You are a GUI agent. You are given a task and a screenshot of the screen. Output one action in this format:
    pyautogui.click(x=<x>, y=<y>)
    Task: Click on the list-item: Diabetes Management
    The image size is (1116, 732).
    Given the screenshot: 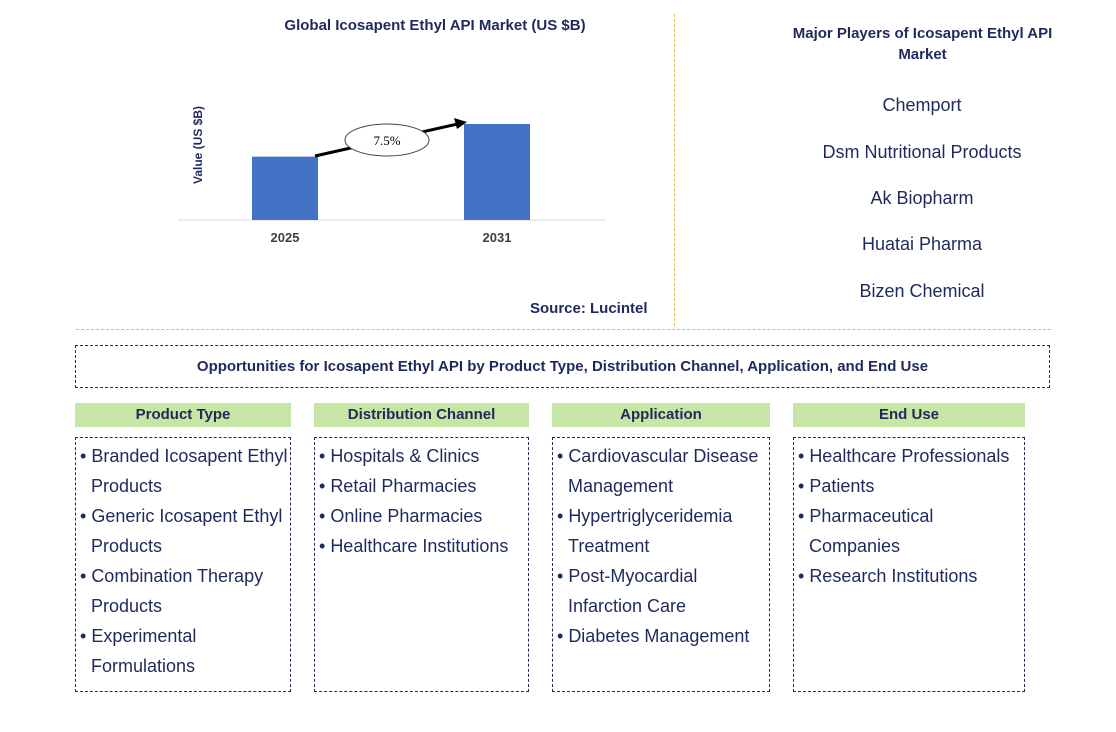 What is the action you would take?
    pyautogui.click(x=663, y=636)
    